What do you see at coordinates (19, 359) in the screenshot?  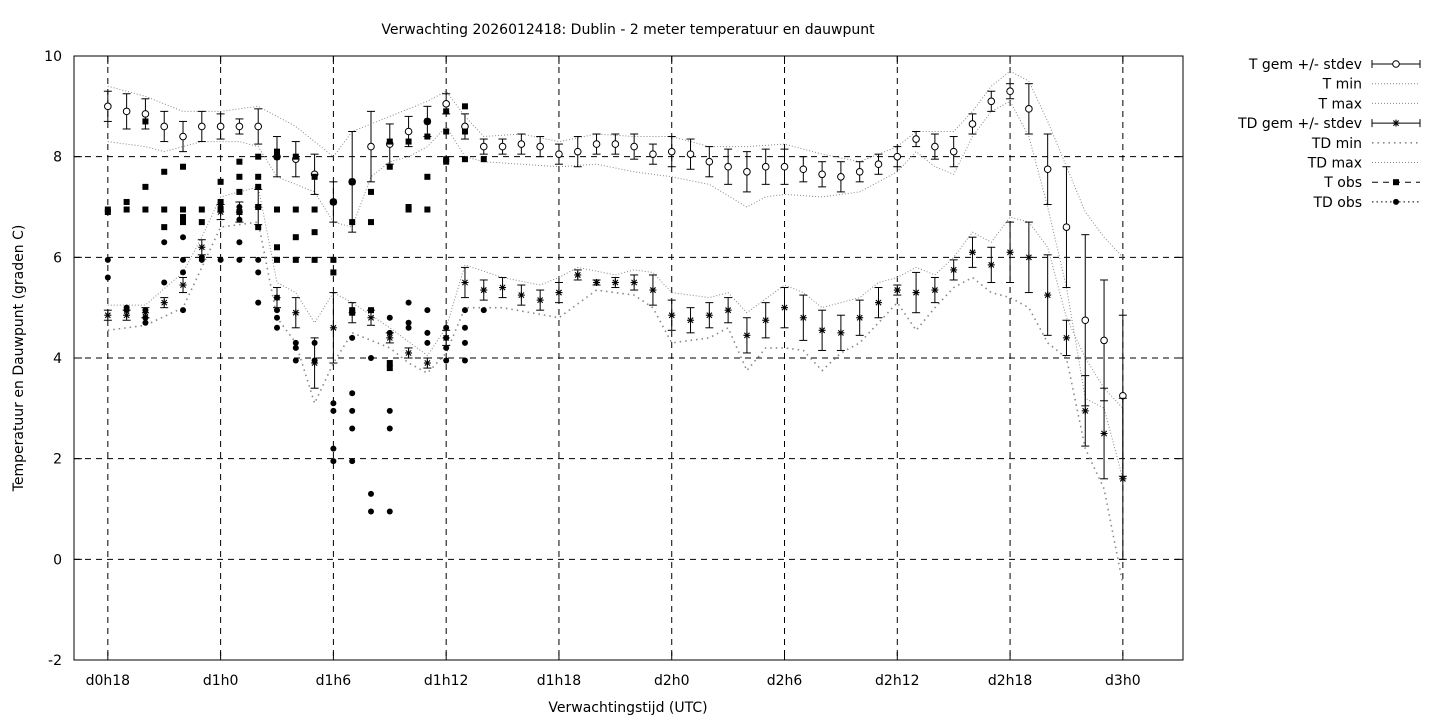 I see `y-axis-label: Temperatuur en Dauwpunt (graden C)` at bounding box center [19, 359].